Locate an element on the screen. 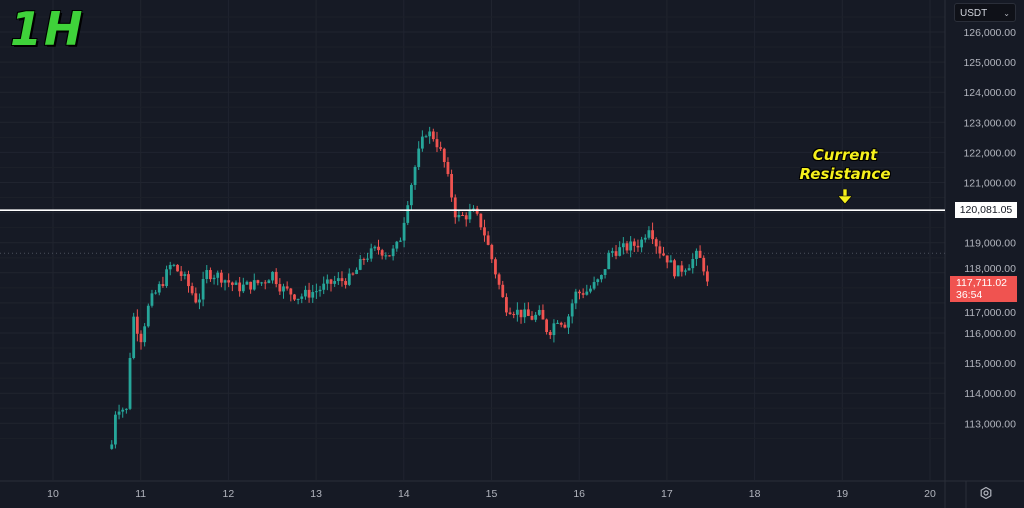  price-tick-label: 121,000.00 is located at coordinates (989, 184).